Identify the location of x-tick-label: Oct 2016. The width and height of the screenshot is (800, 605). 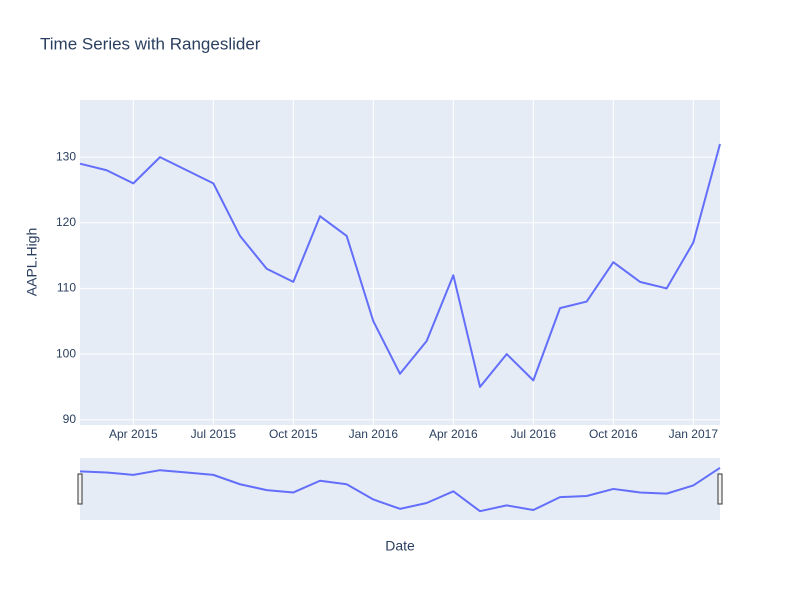
(613, 434).